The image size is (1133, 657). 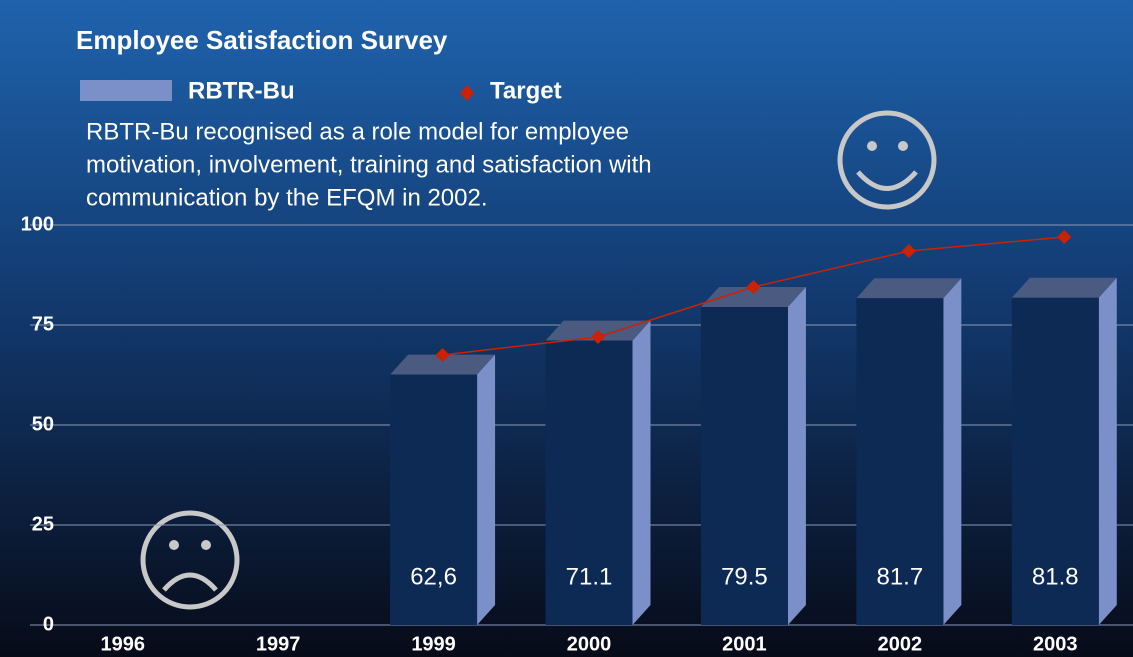 What do you see at coordinates (900, 644) in the screenshot?
I see `x-tick-label: 2002` at bounding box center [900, 644].